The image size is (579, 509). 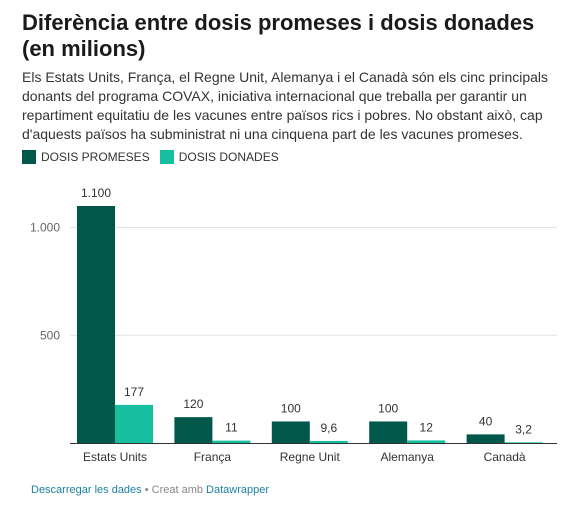 What do you see at coordinates (213, 457) in the screenshot?
I see `x-tick-label: França` at bounding box center [213, 457].